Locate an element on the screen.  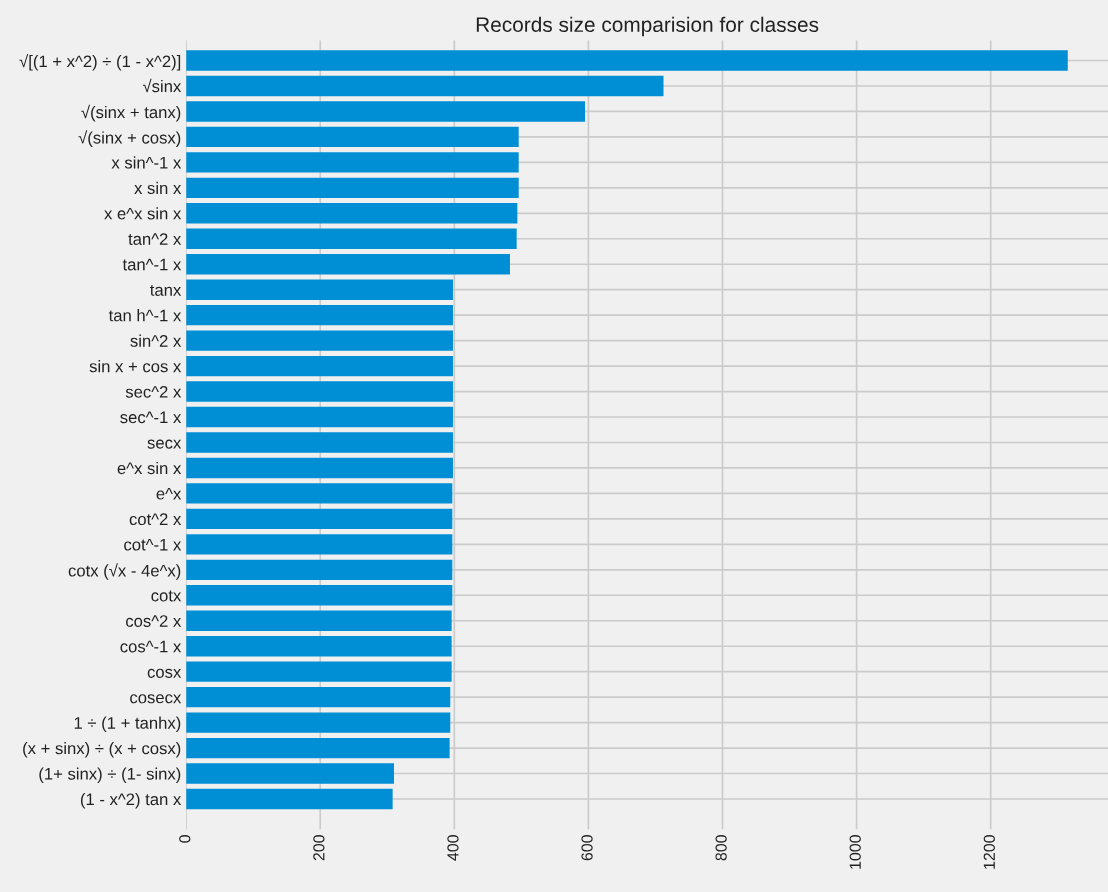
chart-title: Records size comparision for classes is located at coordinates (647, 26).